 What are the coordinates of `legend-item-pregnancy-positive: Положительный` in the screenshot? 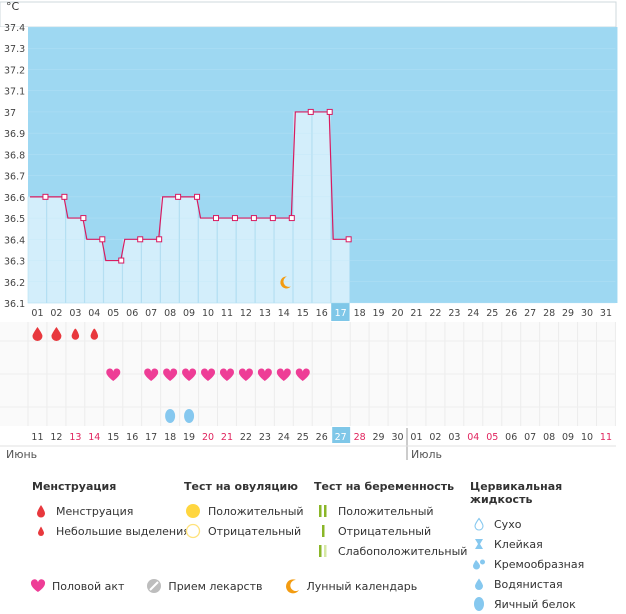 It's located at (390, 511).